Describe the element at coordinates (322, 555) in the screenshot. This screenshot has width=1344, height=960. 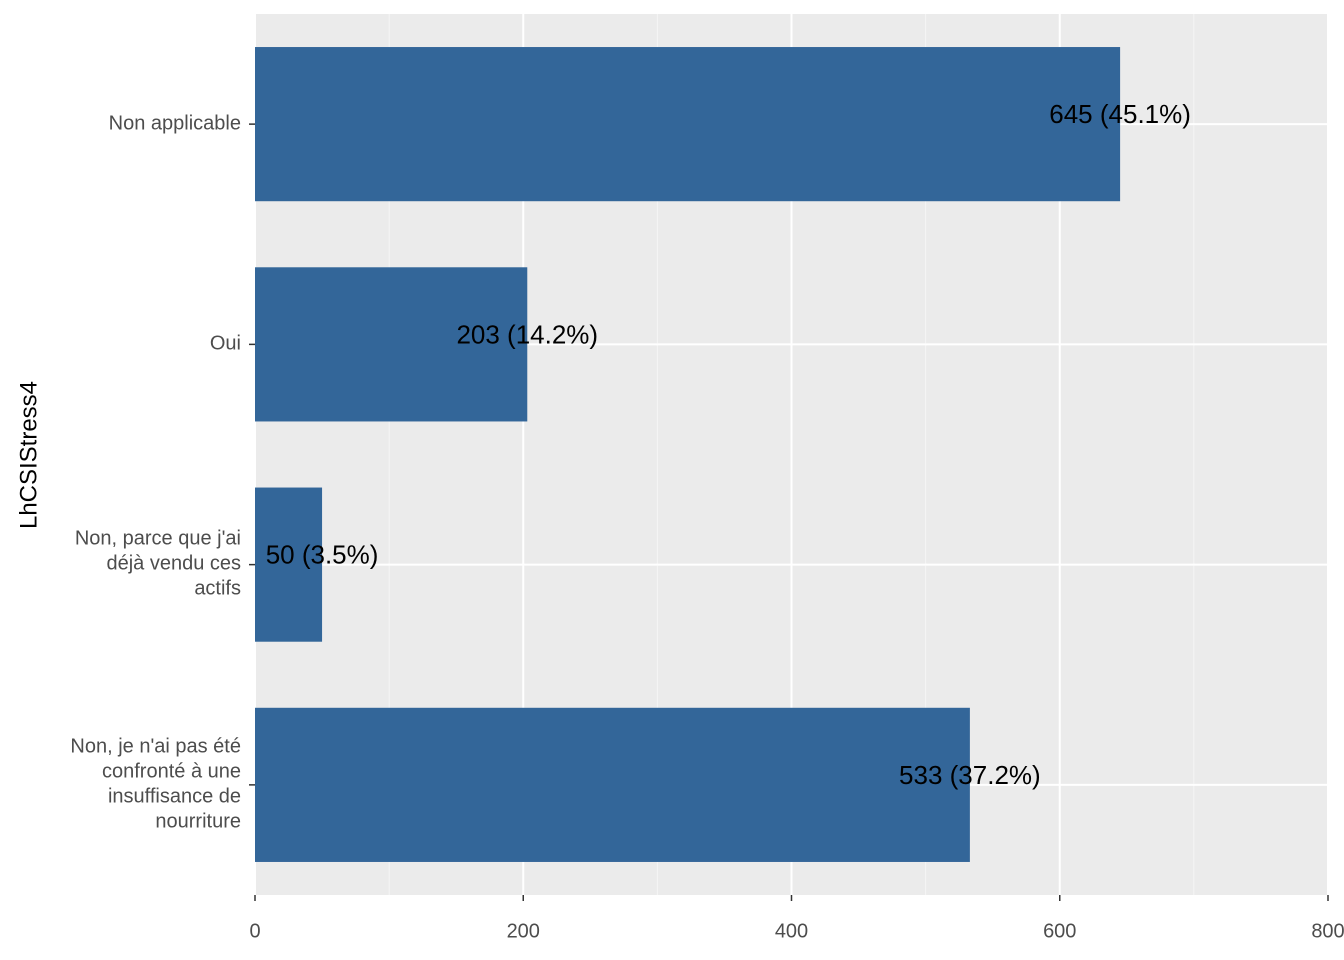
I see `value-label: 50 (3.5%)` at that location.